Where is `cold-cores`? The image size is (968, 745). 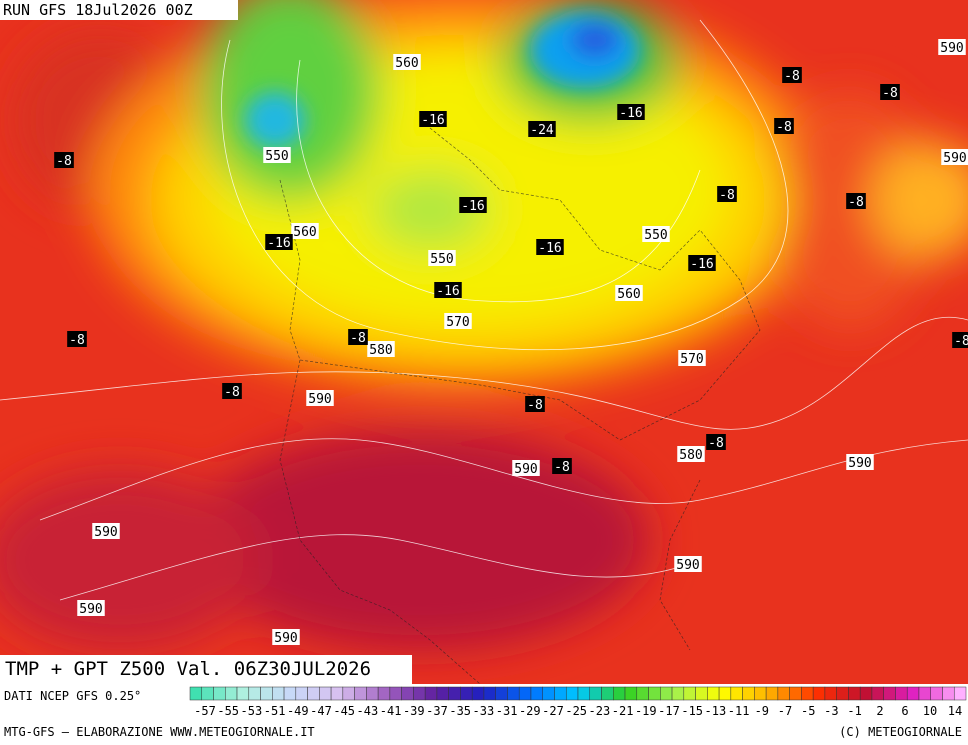
cold-cores is located at coordinates (442, 80).